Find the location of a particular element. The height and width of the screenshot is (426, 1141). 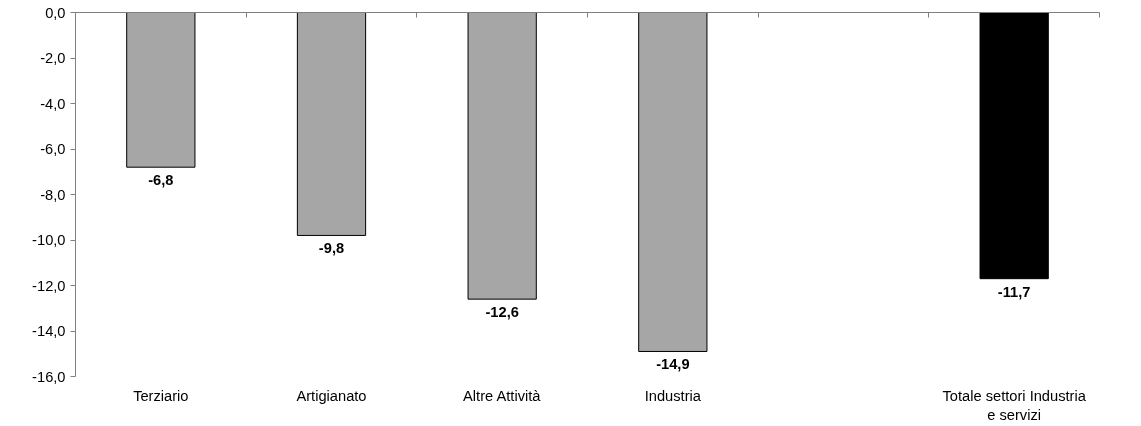

data-label: -9,8 is located at coordinates (331, 248).